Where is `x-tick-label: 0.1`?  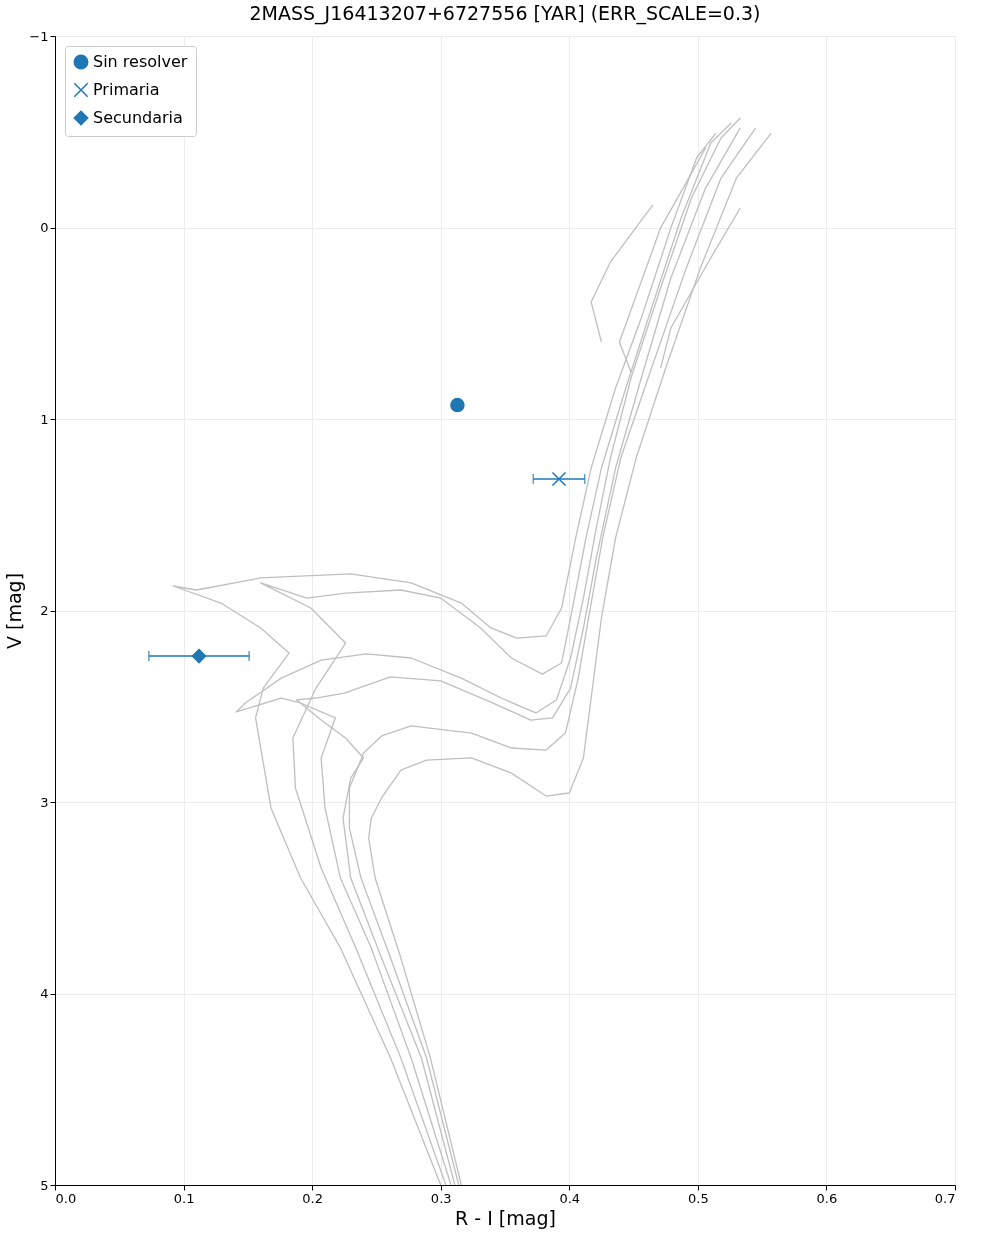
x-tick-label: 0.1 is located at coordinates (184, 1198).